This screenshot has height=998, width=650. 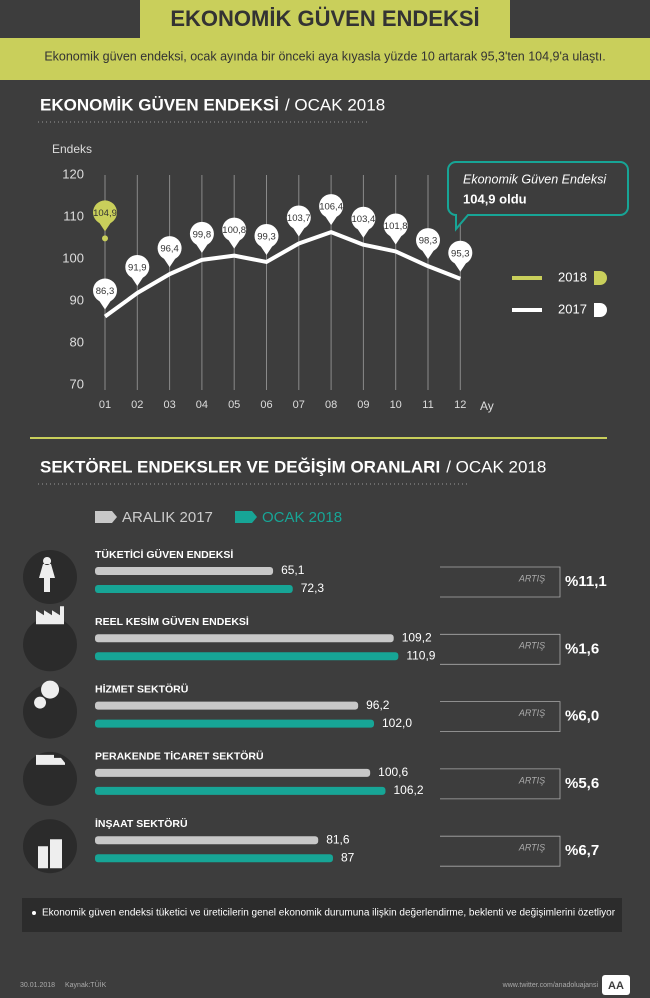 What do you see at coordinates (538, 196) in the screenshot?
I see `annotation-box` at bounding box center [538, 196].